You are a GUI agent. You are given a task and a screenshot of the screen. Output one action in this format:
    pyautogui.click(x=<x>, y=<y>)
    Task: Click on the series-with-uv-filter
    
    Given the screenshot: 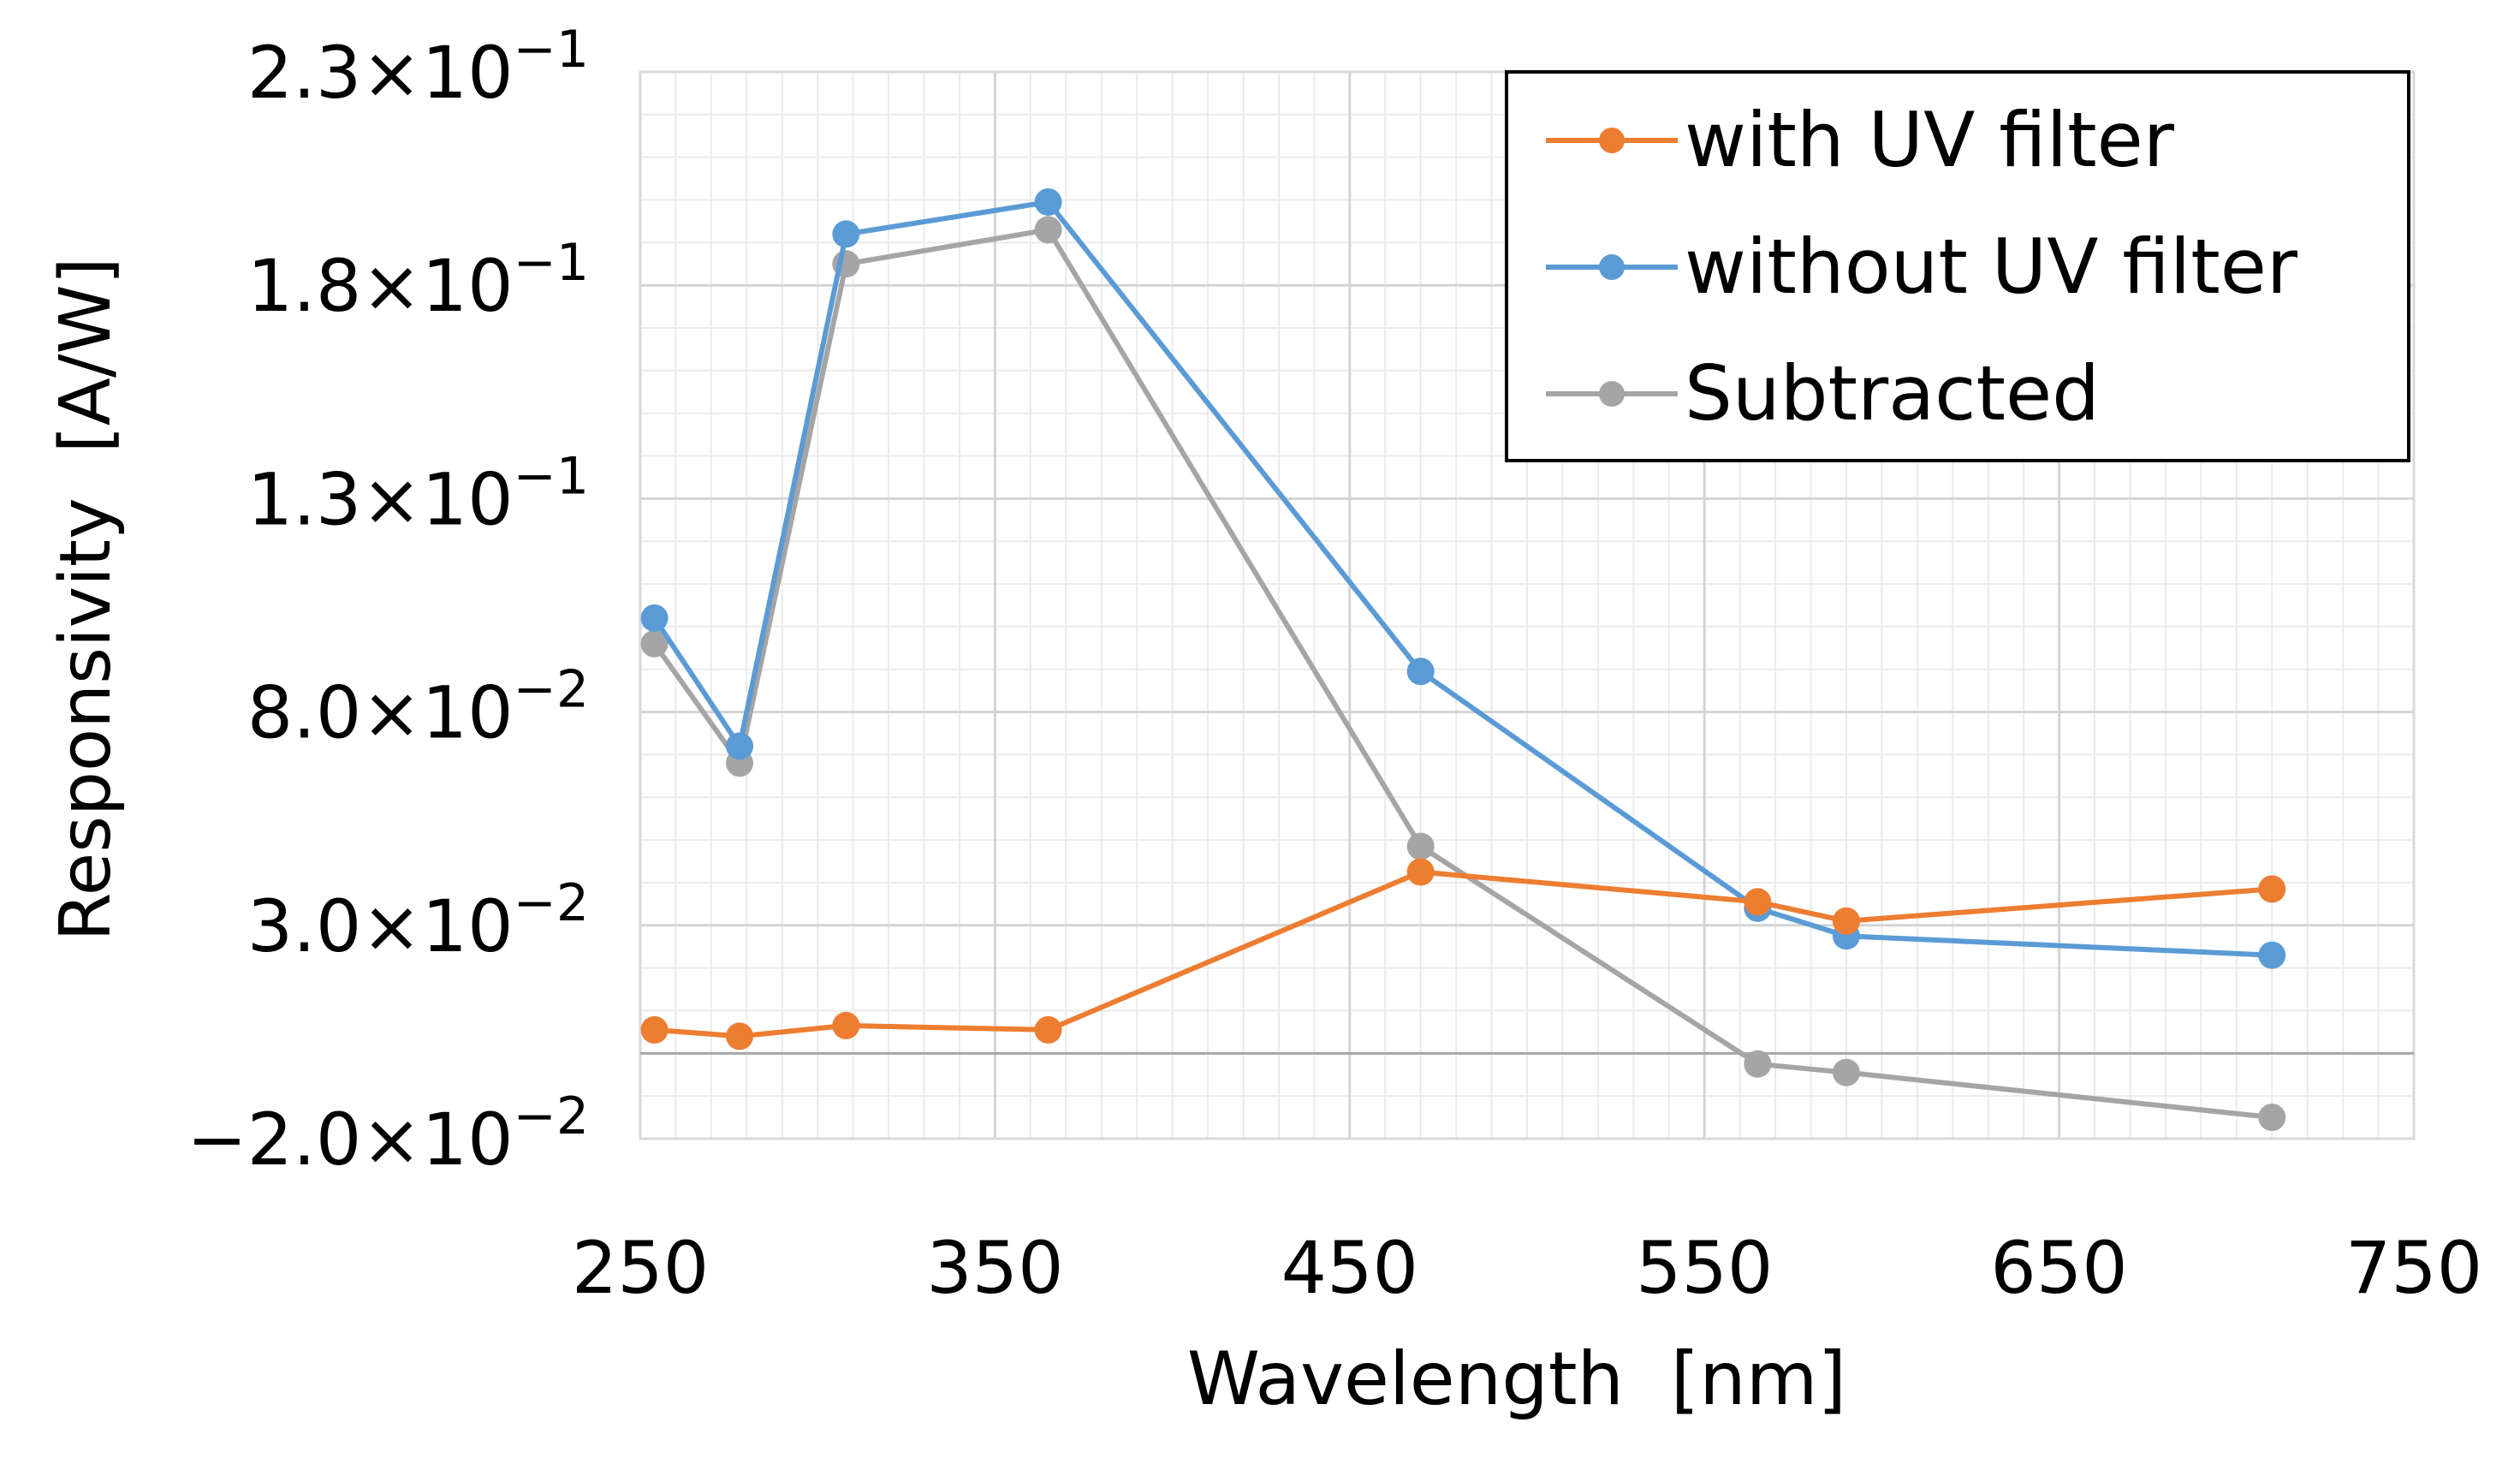 What is the action you would take?
    pyautogui.click(x=1463, y=954)
    